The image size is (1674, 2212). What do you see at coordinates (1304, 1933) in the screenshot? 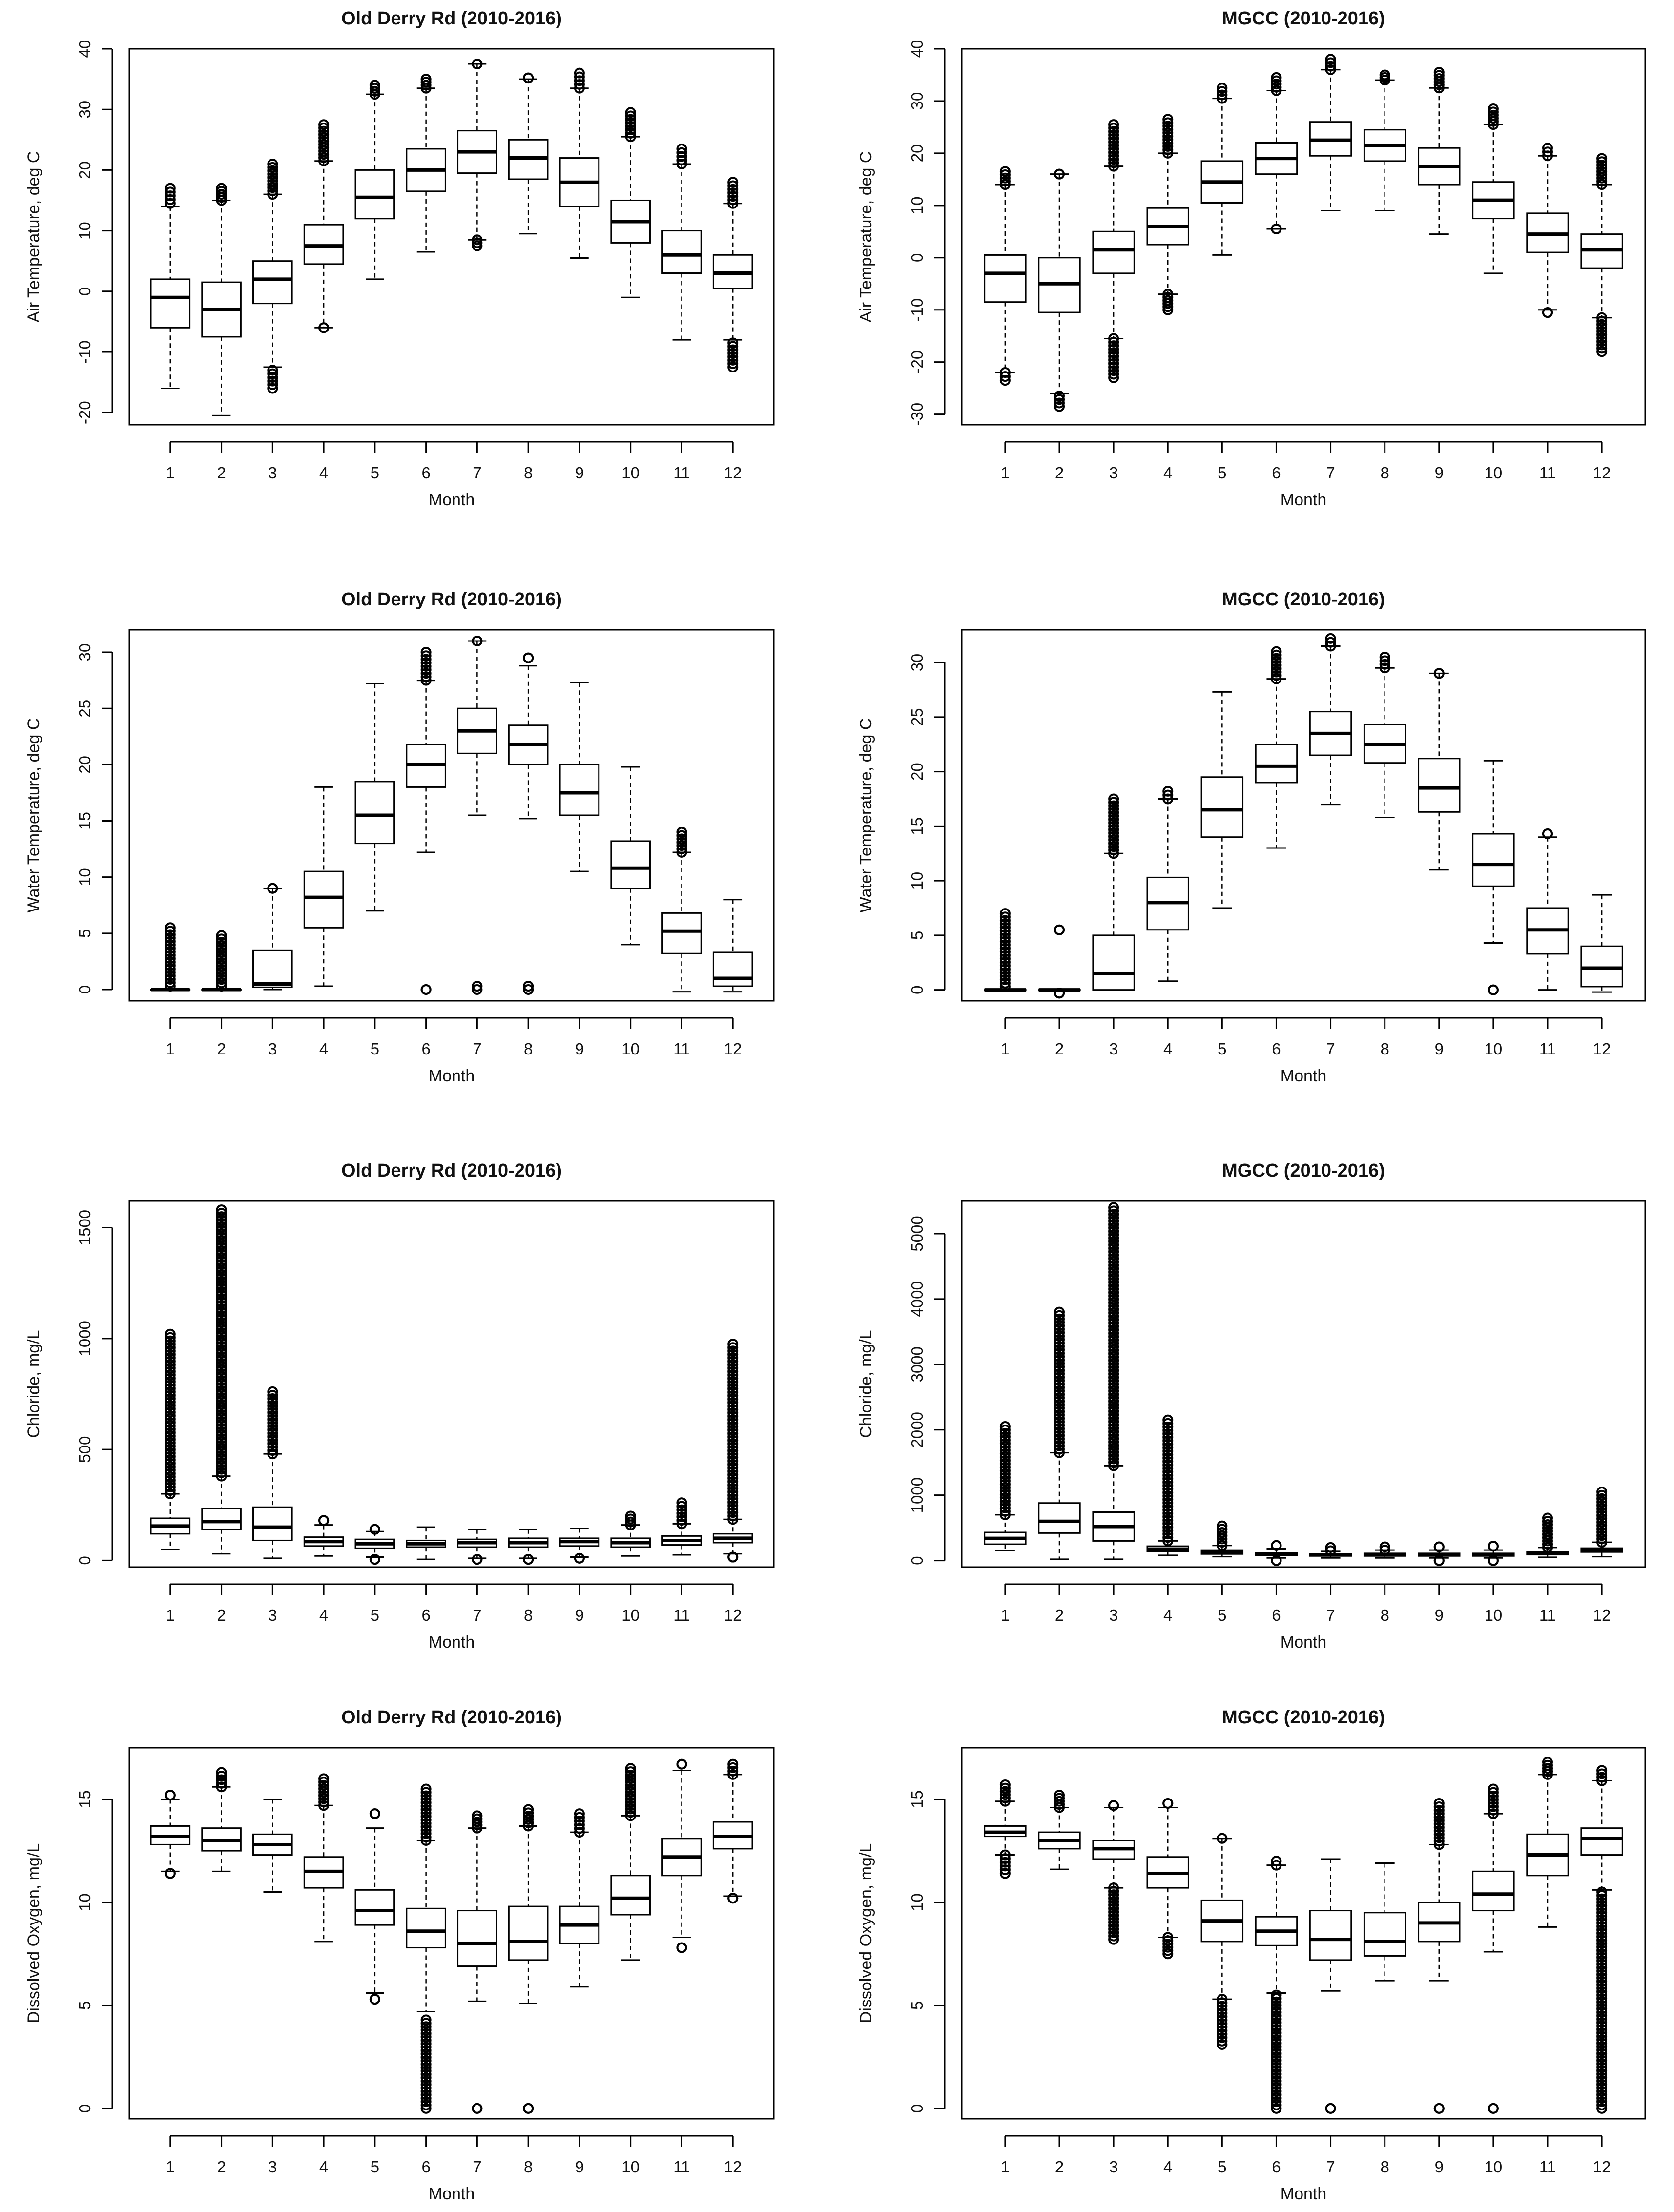
I see `plot-frame` at bounding box center [1304, 1933].